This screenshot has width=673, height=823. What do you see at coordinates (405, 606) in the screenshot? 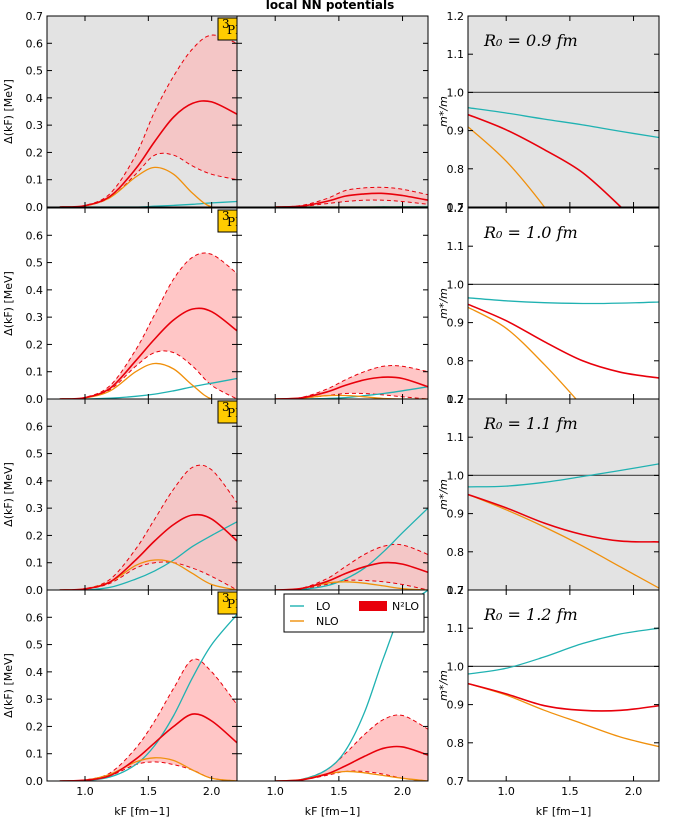
I see `legend-n2lo-label: N²LO` at bounding box center [405, 606].